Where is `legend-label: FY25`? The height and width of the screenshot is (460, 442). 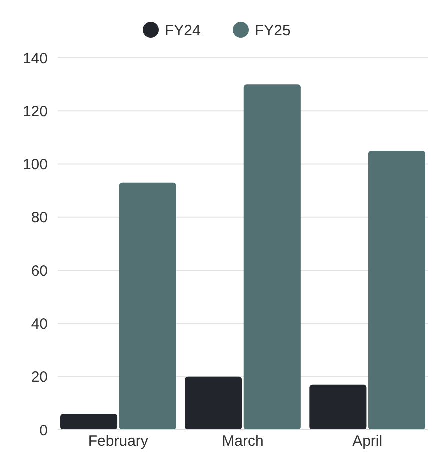 legend-label: FY25 is located at coordinates (273, 31).